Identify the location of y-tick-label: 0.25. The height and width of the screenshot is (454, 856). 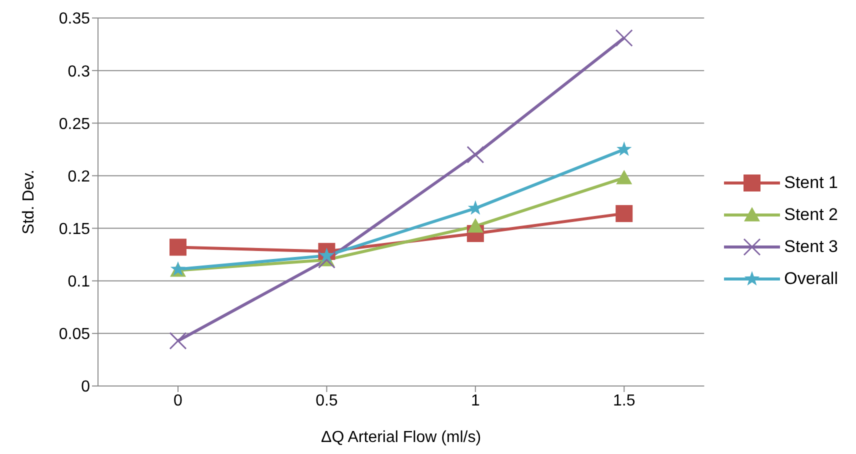
(74, 124).